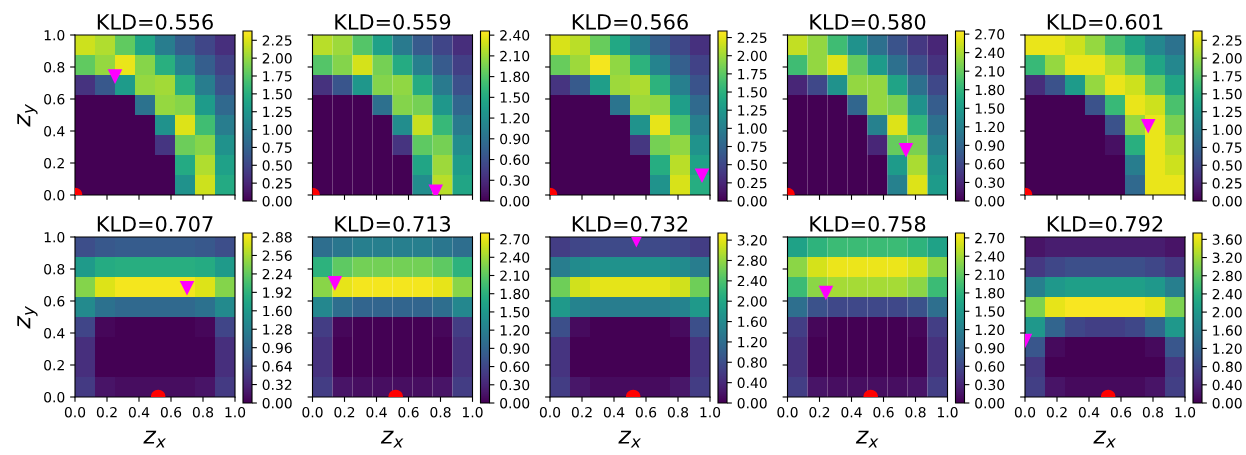 The width and height of the screenshot is (1246, 455). Describe the element at coordinates (277, 329) in the screenshot. I see `color-bar-label: 1.28` at that location.